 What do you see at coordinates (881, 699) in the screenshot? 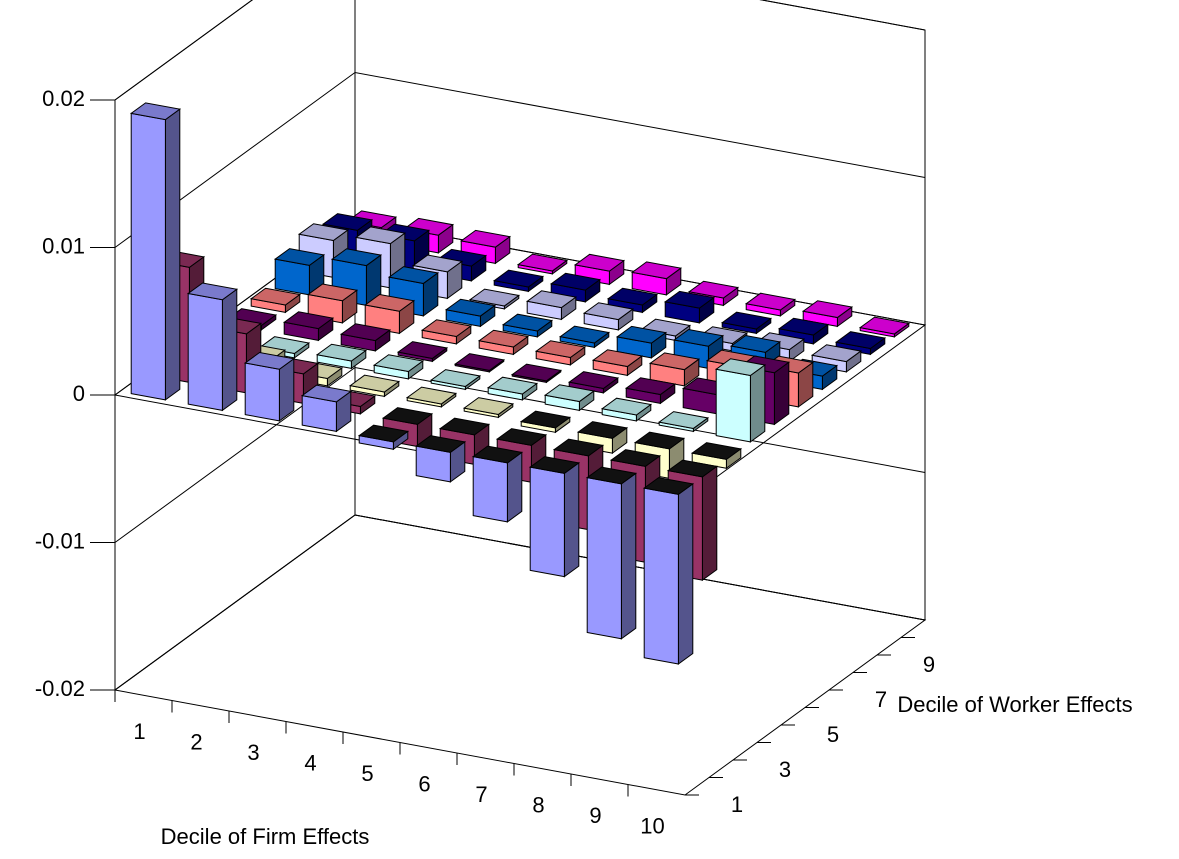
I see `depth-tick-label: 7` at bounding box center [881, 699].